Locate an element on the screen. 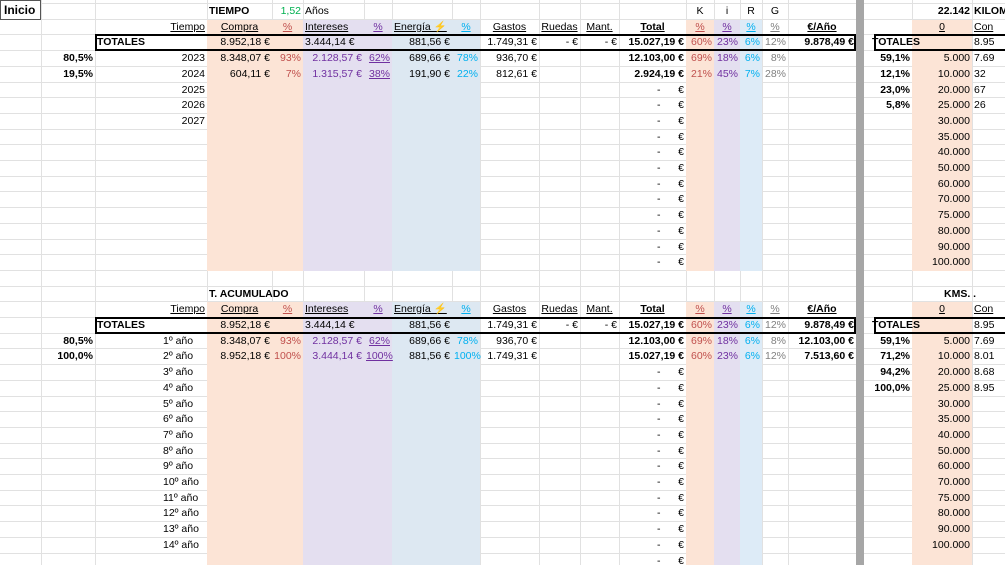 This screenshot has height=565, width=1005. header-k-pct: % is located at coordinates (700, 309).